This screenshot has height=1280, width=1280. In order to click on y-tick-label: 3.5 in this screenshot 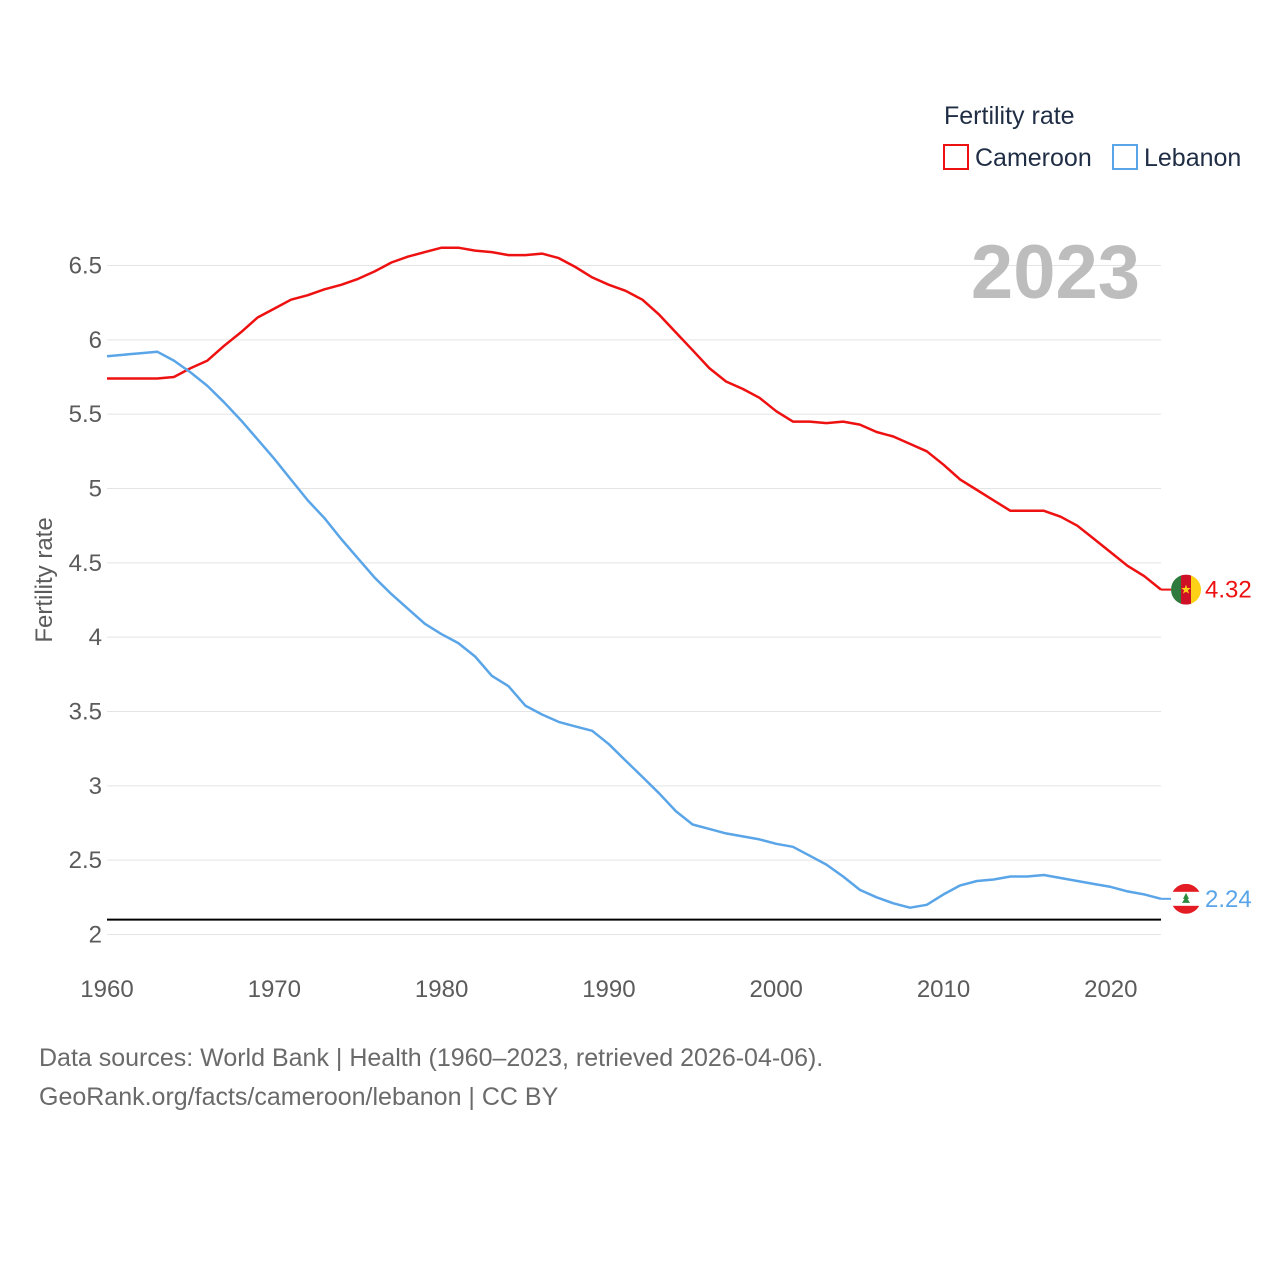, I will do `click(85, 712)`.